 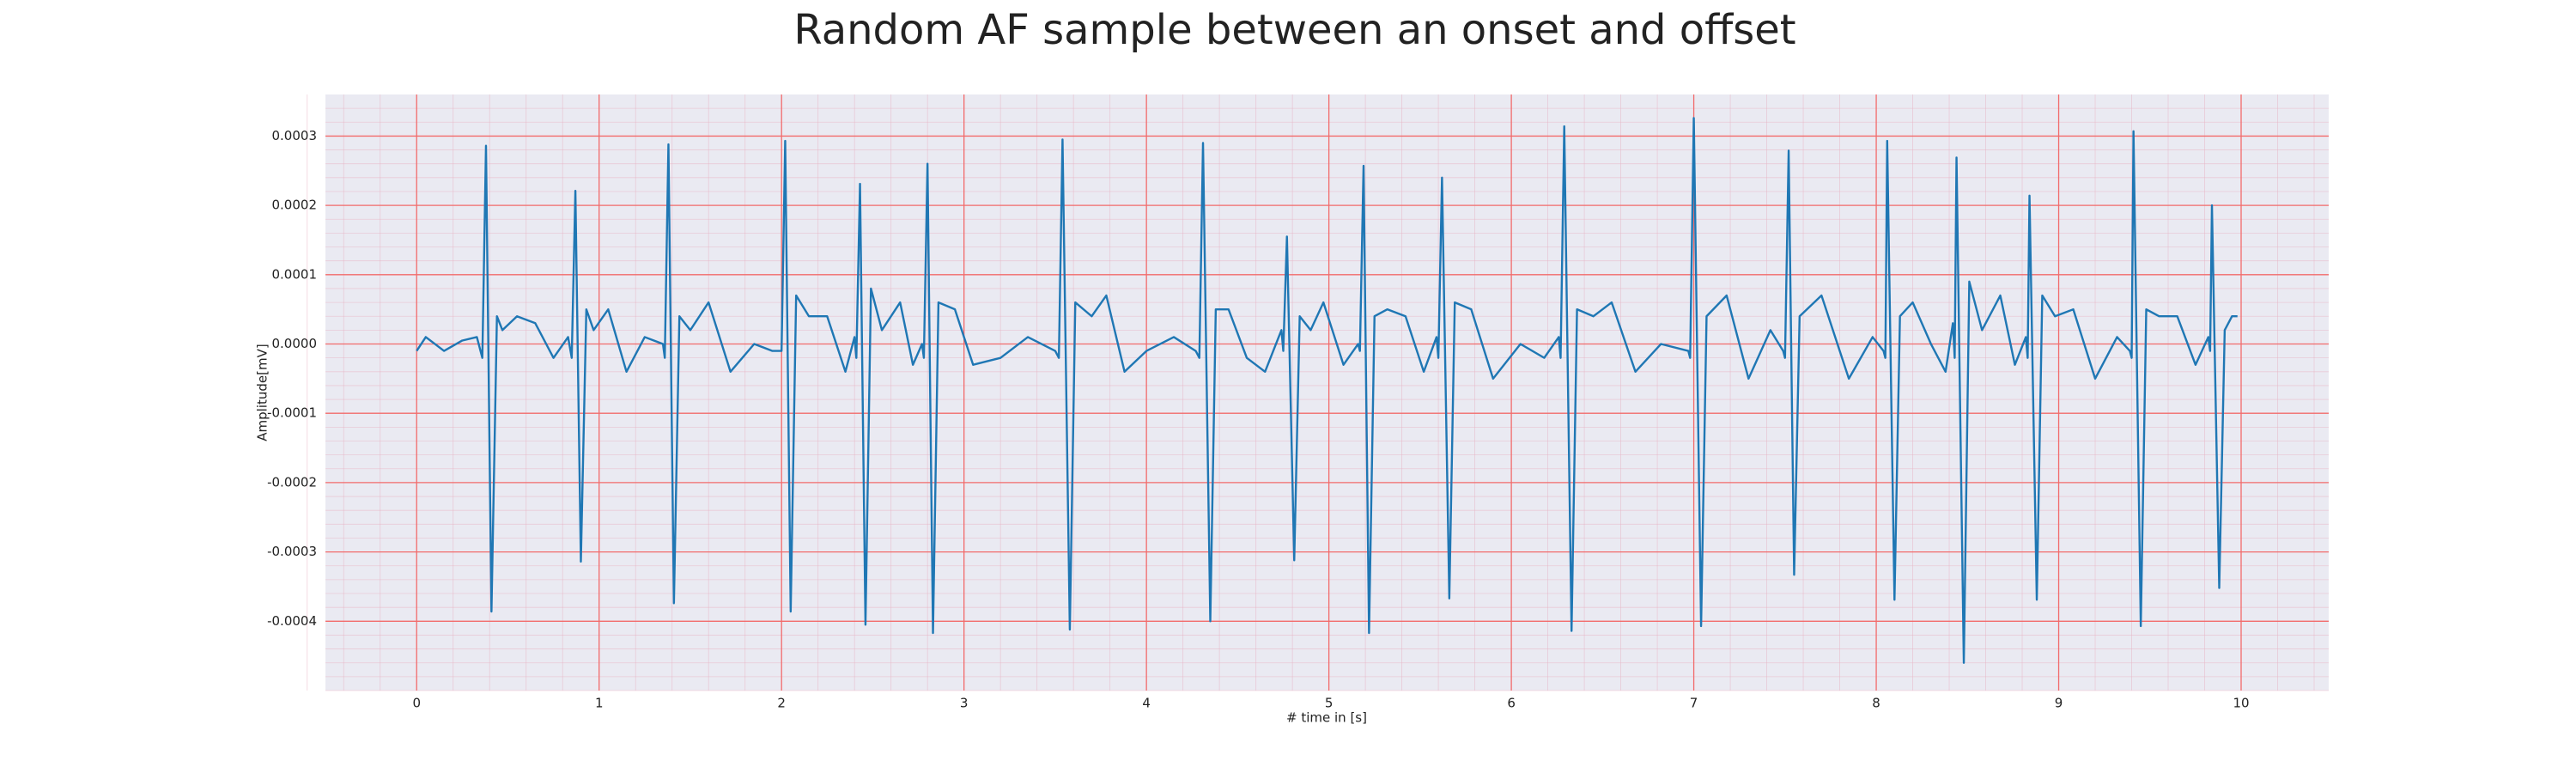 I want to click on x-axis-label: # time in [s], so click(x=1327, y=718).